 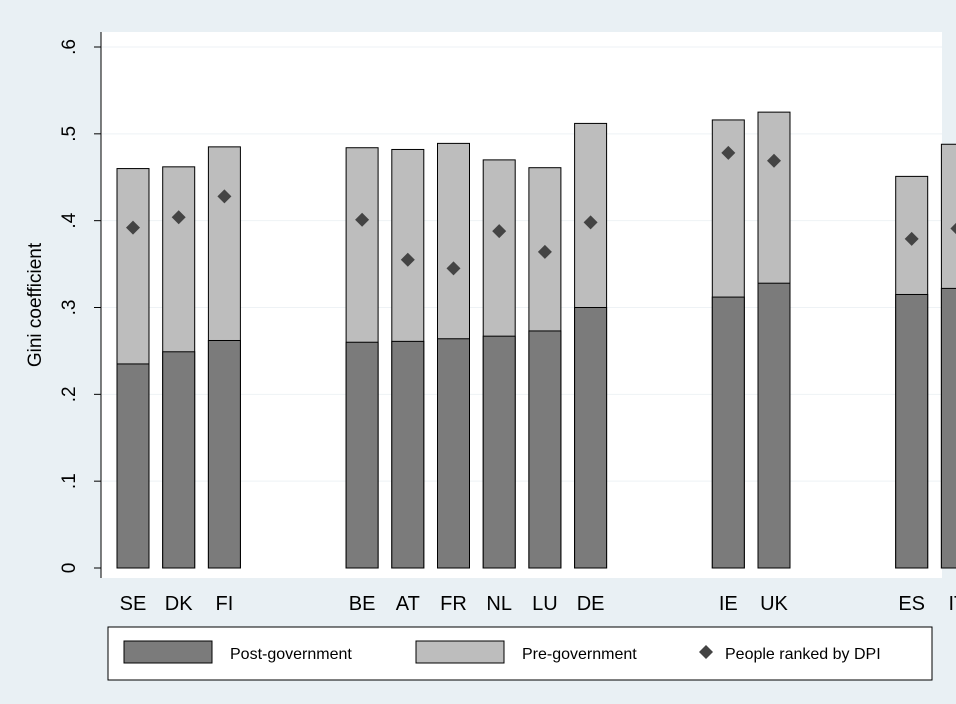 What do you see at coordinates (953, 228) in the screenshot?
I see `marker-dpi-it` at bounding box center [953, 228].